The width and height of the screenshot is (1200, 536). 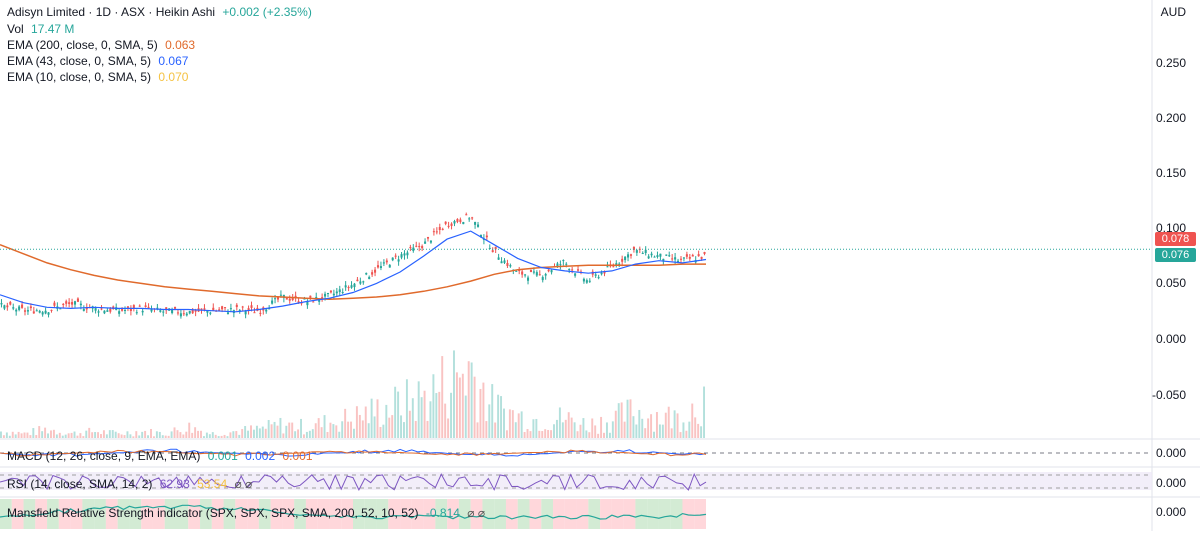 I want to click on legend-ema10-row: EMA (10, close, 0, SMA, 5) 0.070, so click(x=97, y=77).